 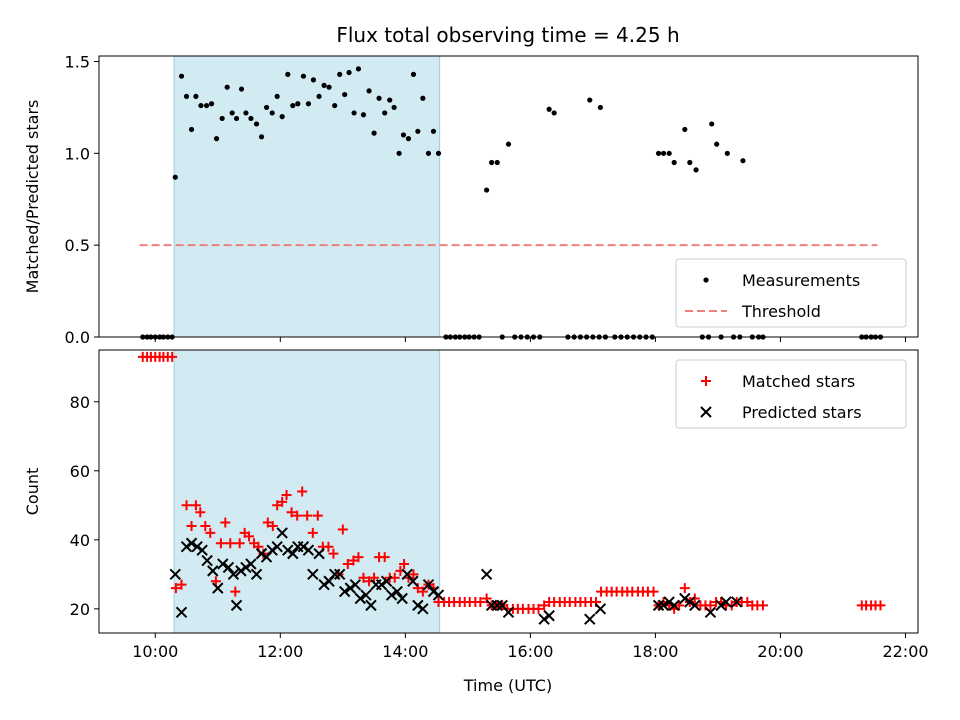 I want to click on x-axis-label: Time (UTC), so click(x=507, y=685).